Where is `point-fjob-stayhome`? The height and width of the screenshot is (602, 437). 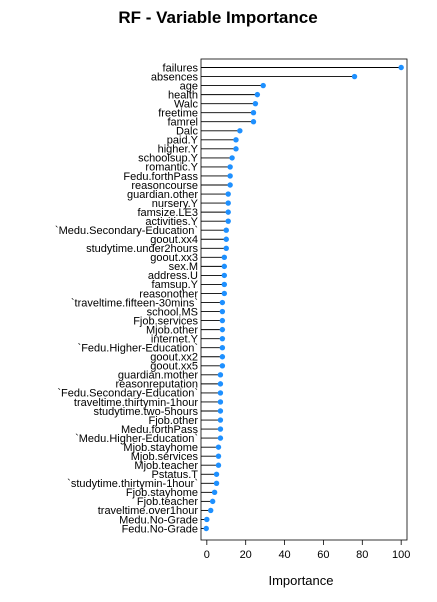 point-fjob-stayhome is located at coordinates (214, 492).